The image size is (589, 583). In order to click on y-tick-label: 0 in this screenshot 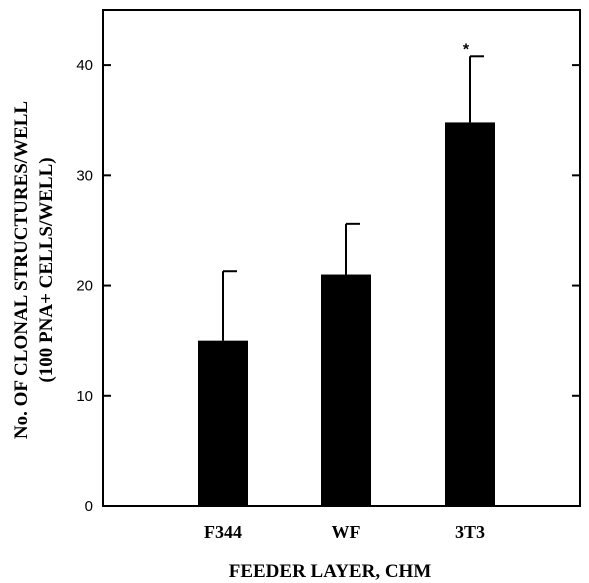, I will do `click(89, 506)`.